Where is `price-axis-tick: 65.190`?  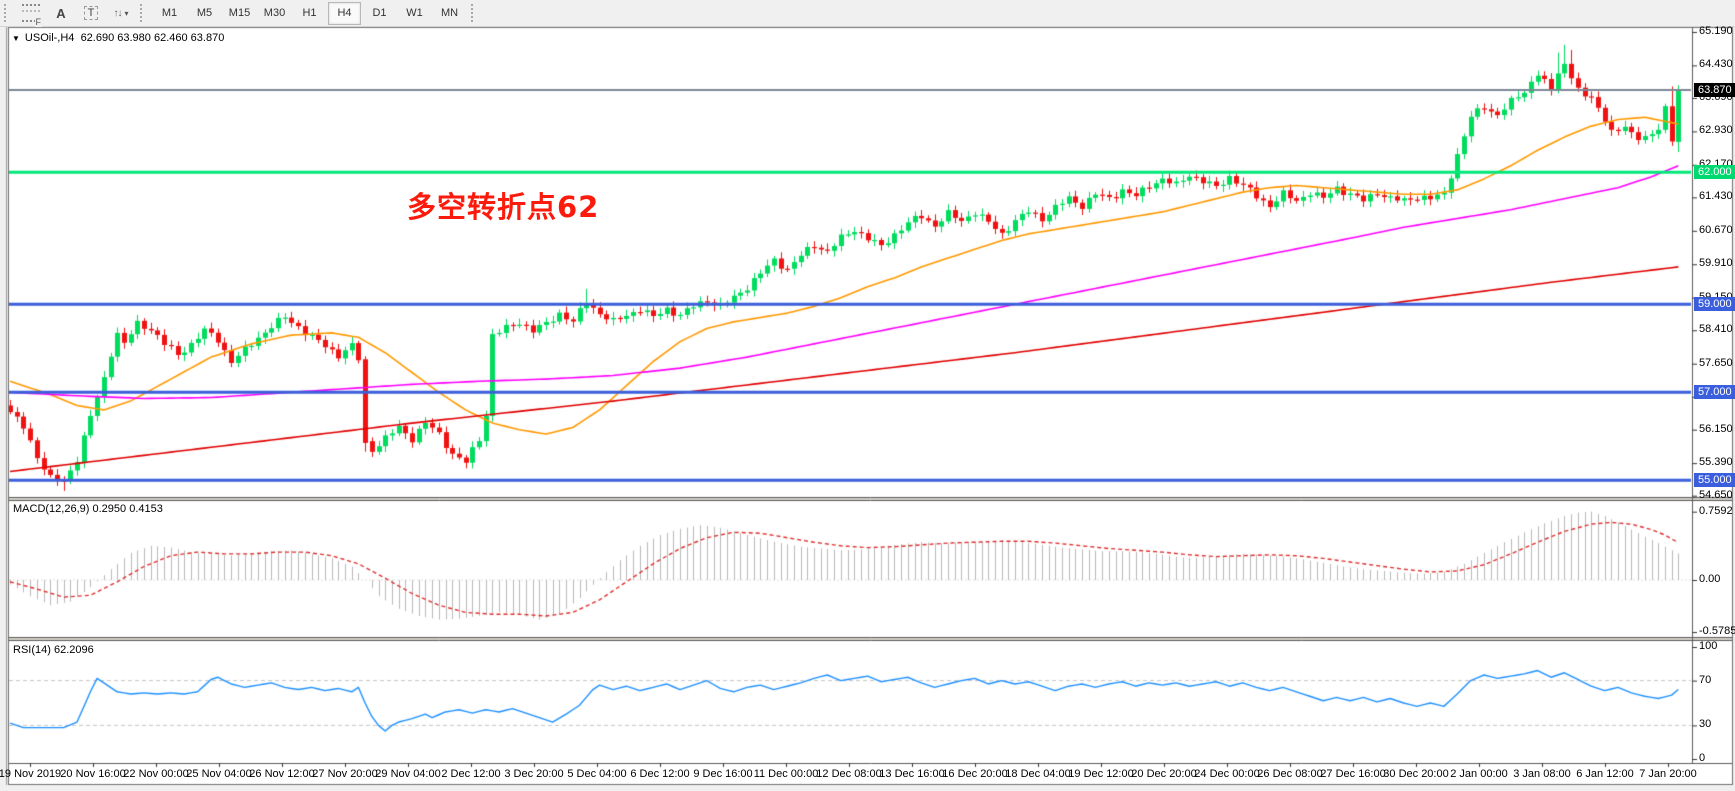 price-axis-tick: 65.190 is located at coordinates (1716, 30).